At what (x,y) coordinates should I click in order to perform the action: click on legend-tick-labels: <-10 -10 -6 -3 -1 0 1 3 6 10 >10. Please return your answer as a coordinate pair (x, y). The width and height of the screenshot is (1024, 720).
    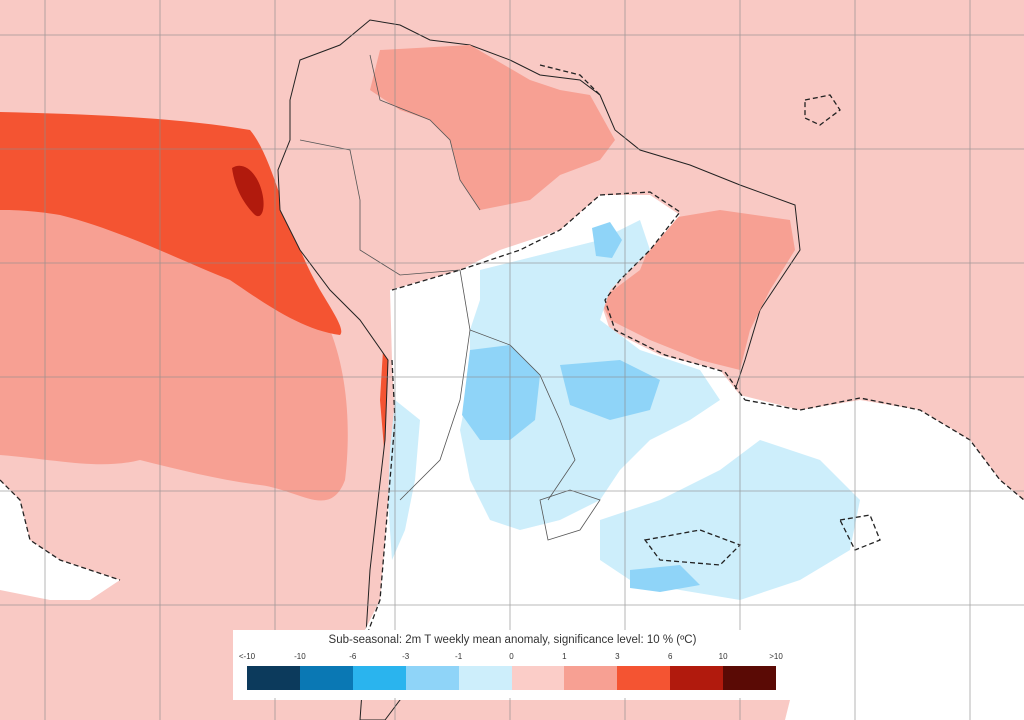
    Looking at the image, I should click on (512, 658).